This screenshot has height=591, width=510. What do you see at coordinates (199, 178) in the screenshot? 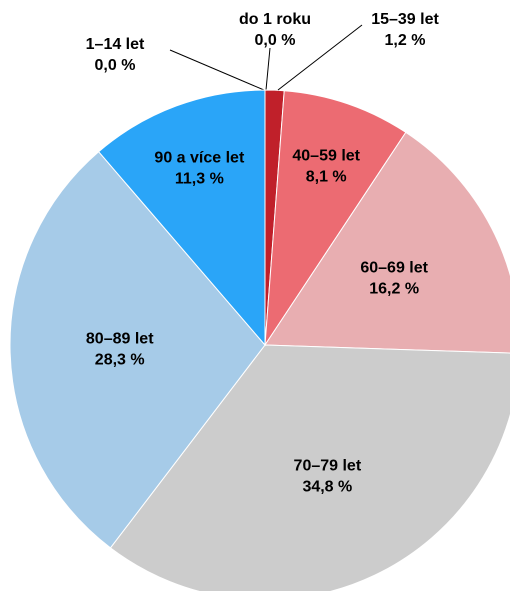
I see `slice-value-label: 11,3 %` at bounding box center [199, 178].